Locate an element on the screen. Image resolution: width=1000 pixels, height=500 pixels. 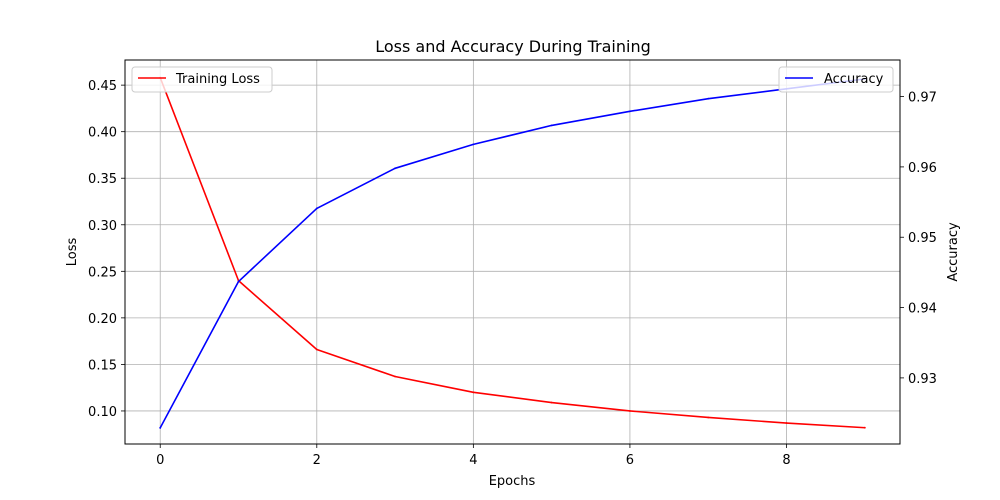
chart-title: Loss and Accuracy During Training is located at coordinates (513, 46).